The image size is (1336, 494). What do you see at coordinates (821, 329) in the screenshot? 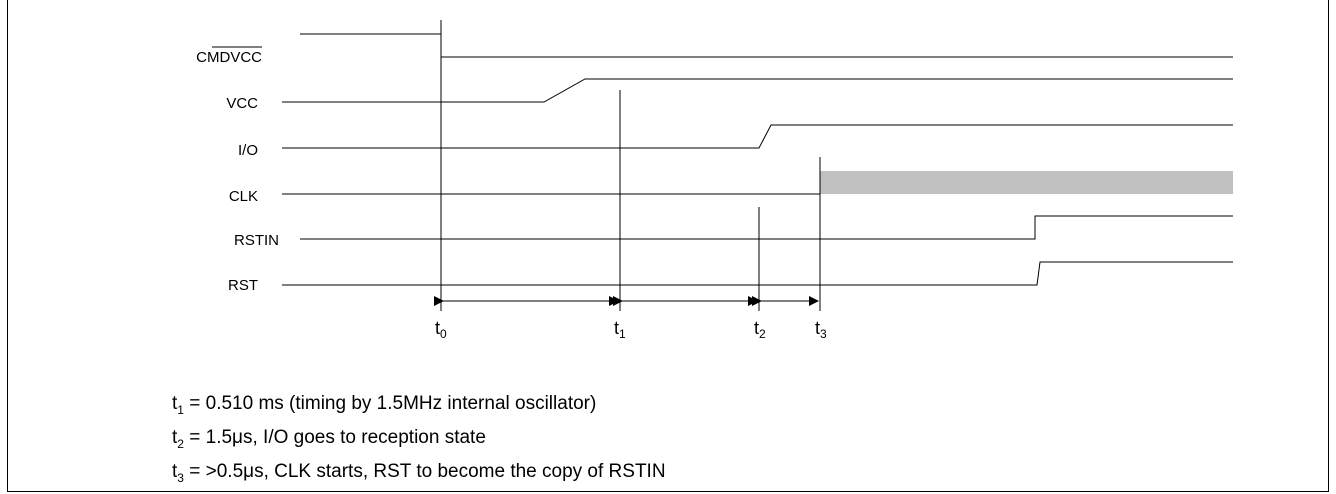
I see `time-label-t3: t3` at bounding box center [821, 329].